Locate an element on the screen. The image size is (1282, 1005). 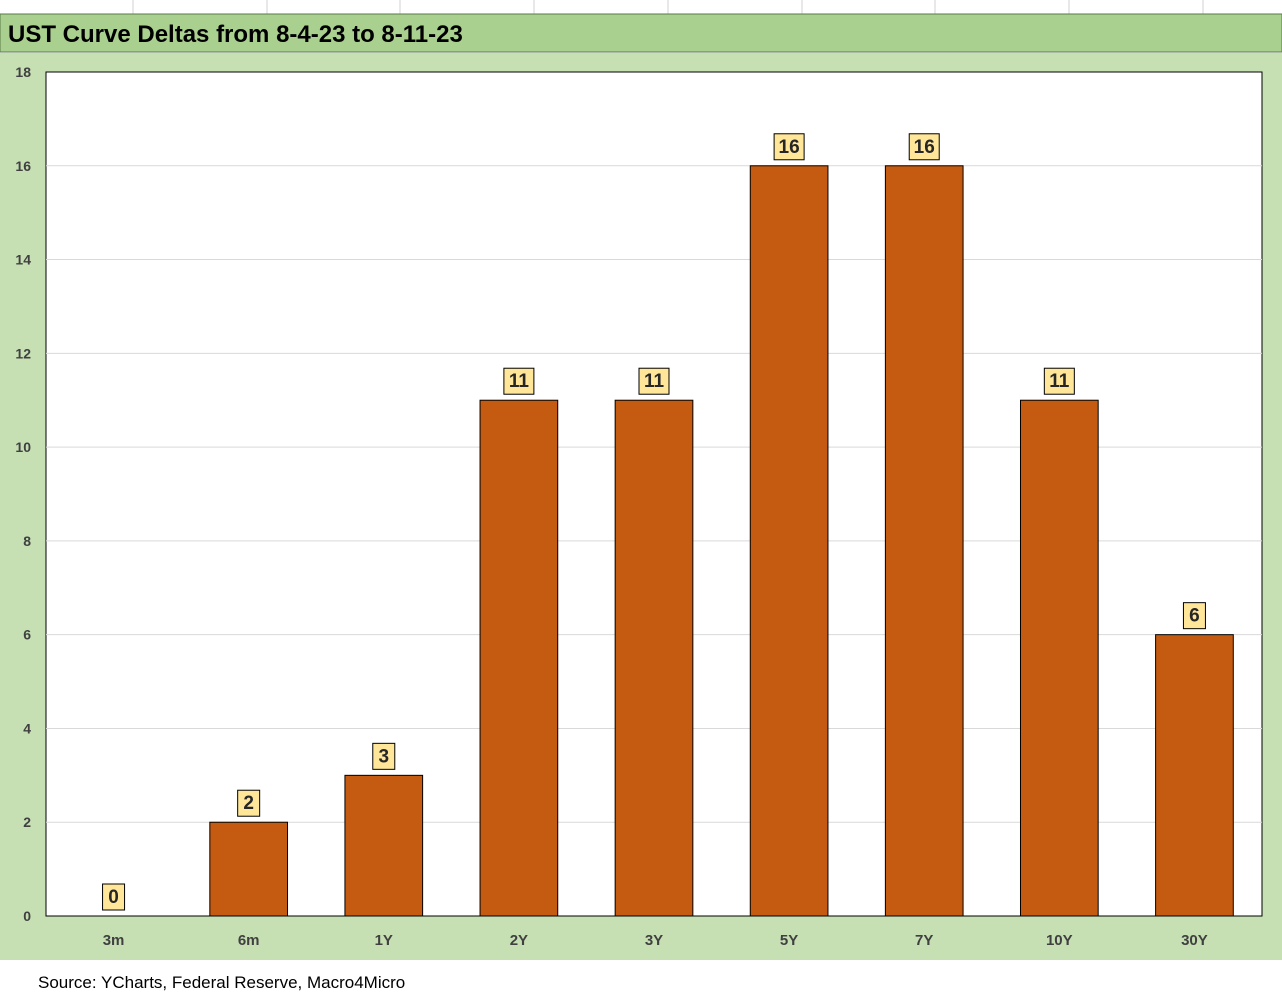
x-tick-label: 5Y is located at coordinates (789, 940).